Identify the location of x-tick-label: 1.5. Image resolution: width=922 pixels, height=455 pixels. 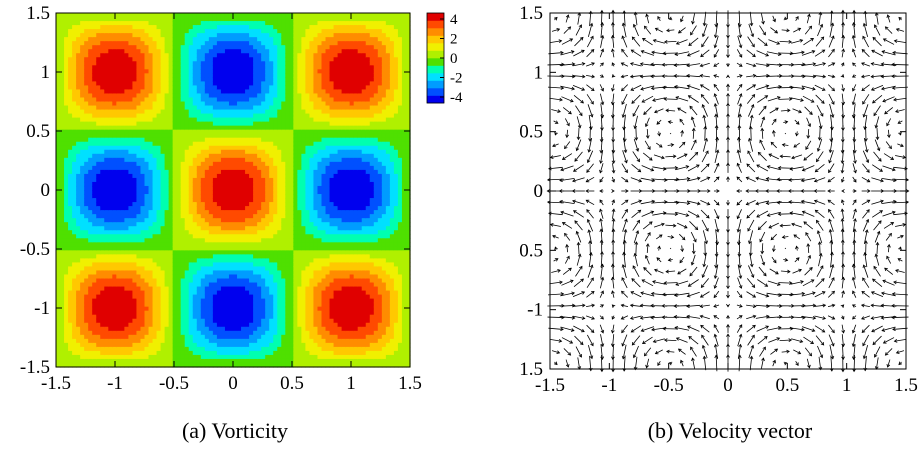
(410, 383).